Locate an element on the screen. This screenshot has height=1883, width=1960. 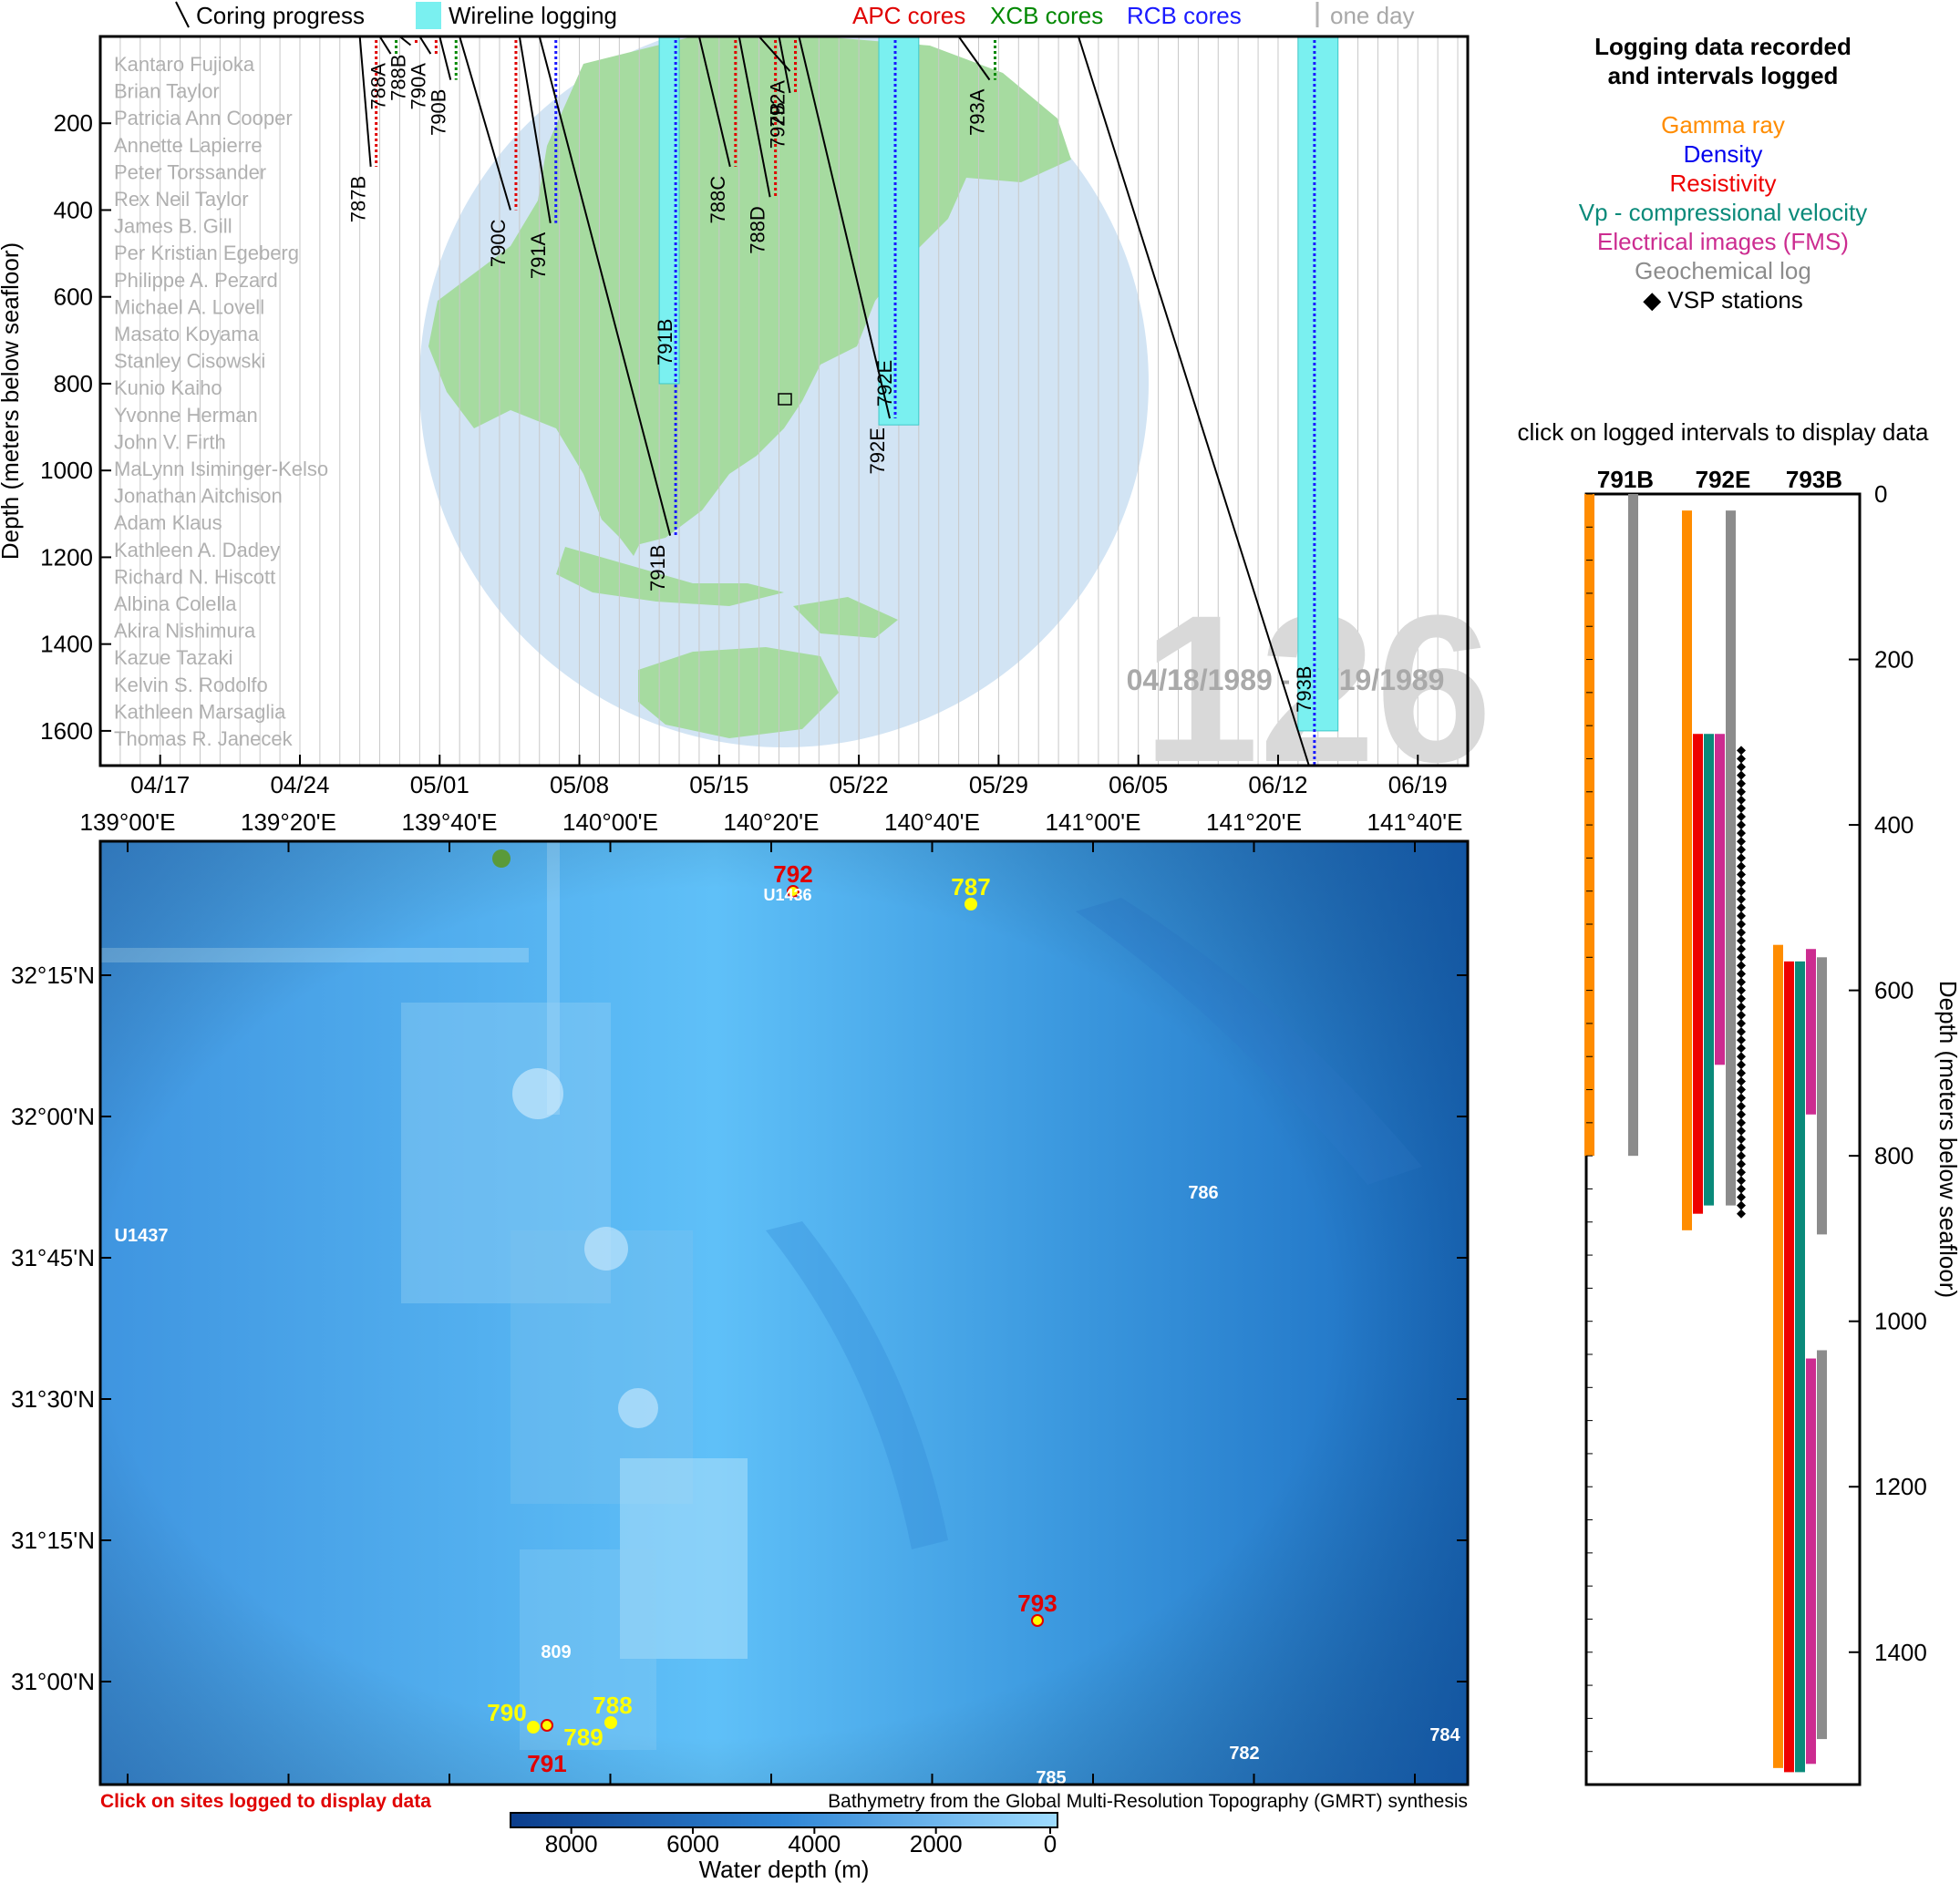
site-label-791: 791 is located at coordinates (546, 1763).